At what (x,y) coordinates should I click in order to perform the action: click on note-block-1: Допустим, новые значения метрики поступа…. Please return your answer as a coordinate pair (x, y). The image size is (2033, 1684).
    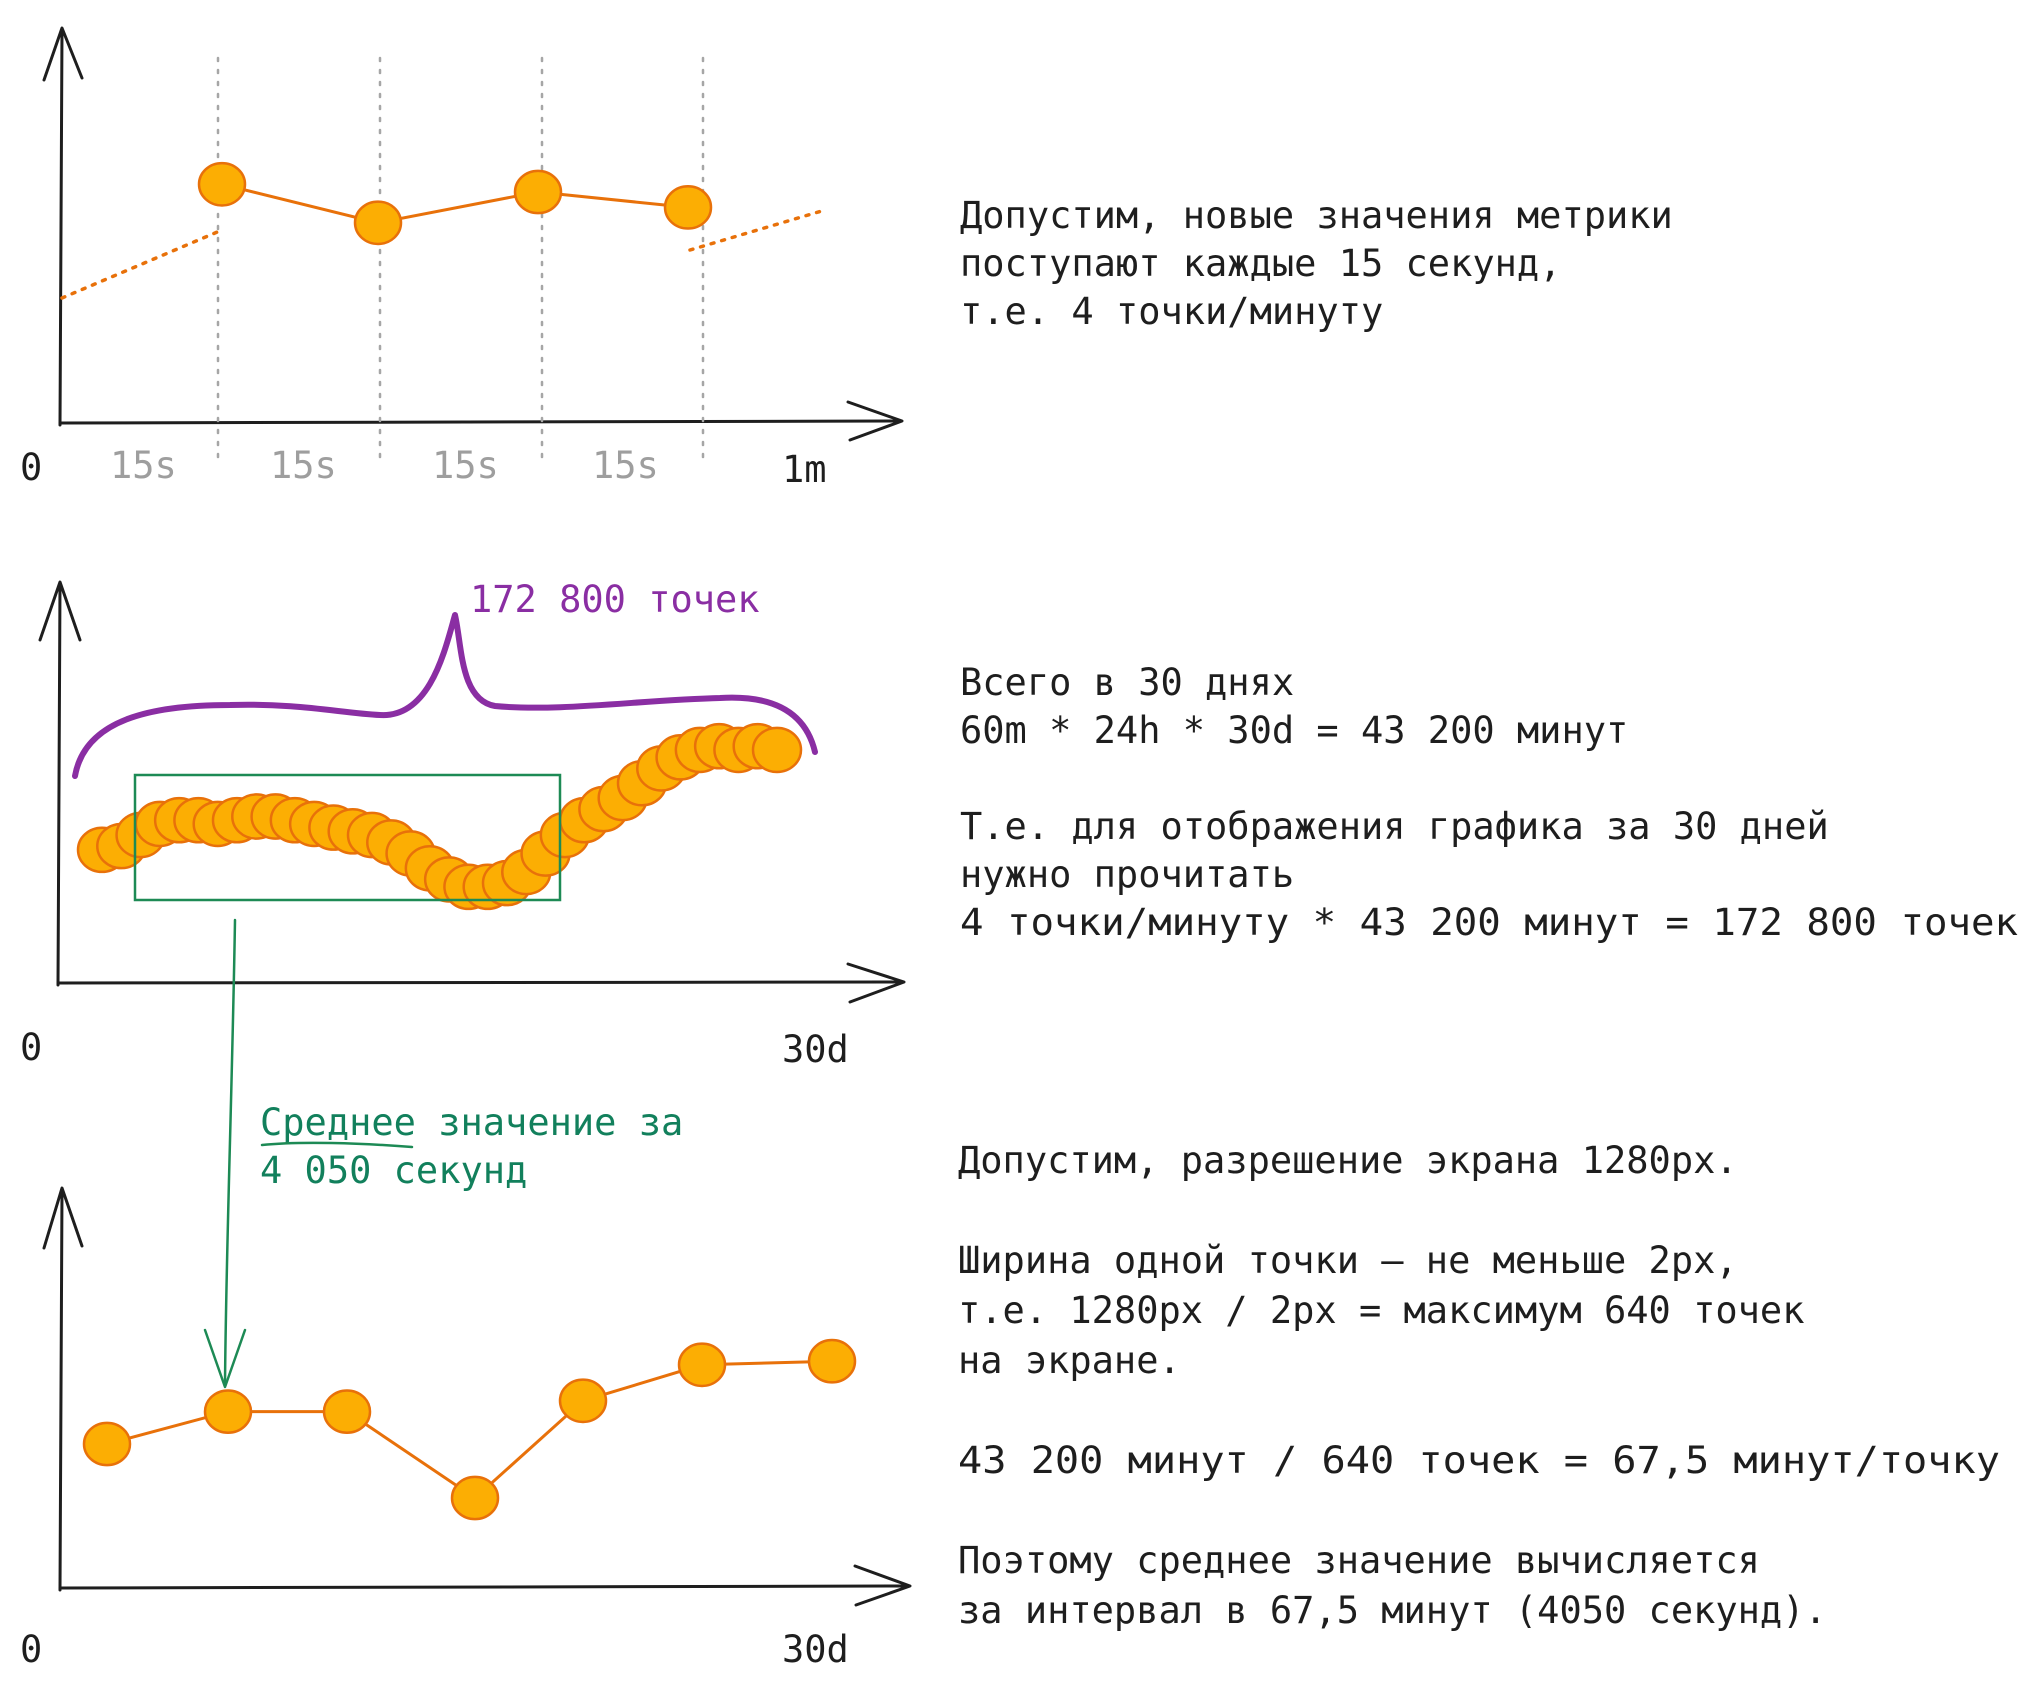
    Looking at the image, I should click on (1316, 263).